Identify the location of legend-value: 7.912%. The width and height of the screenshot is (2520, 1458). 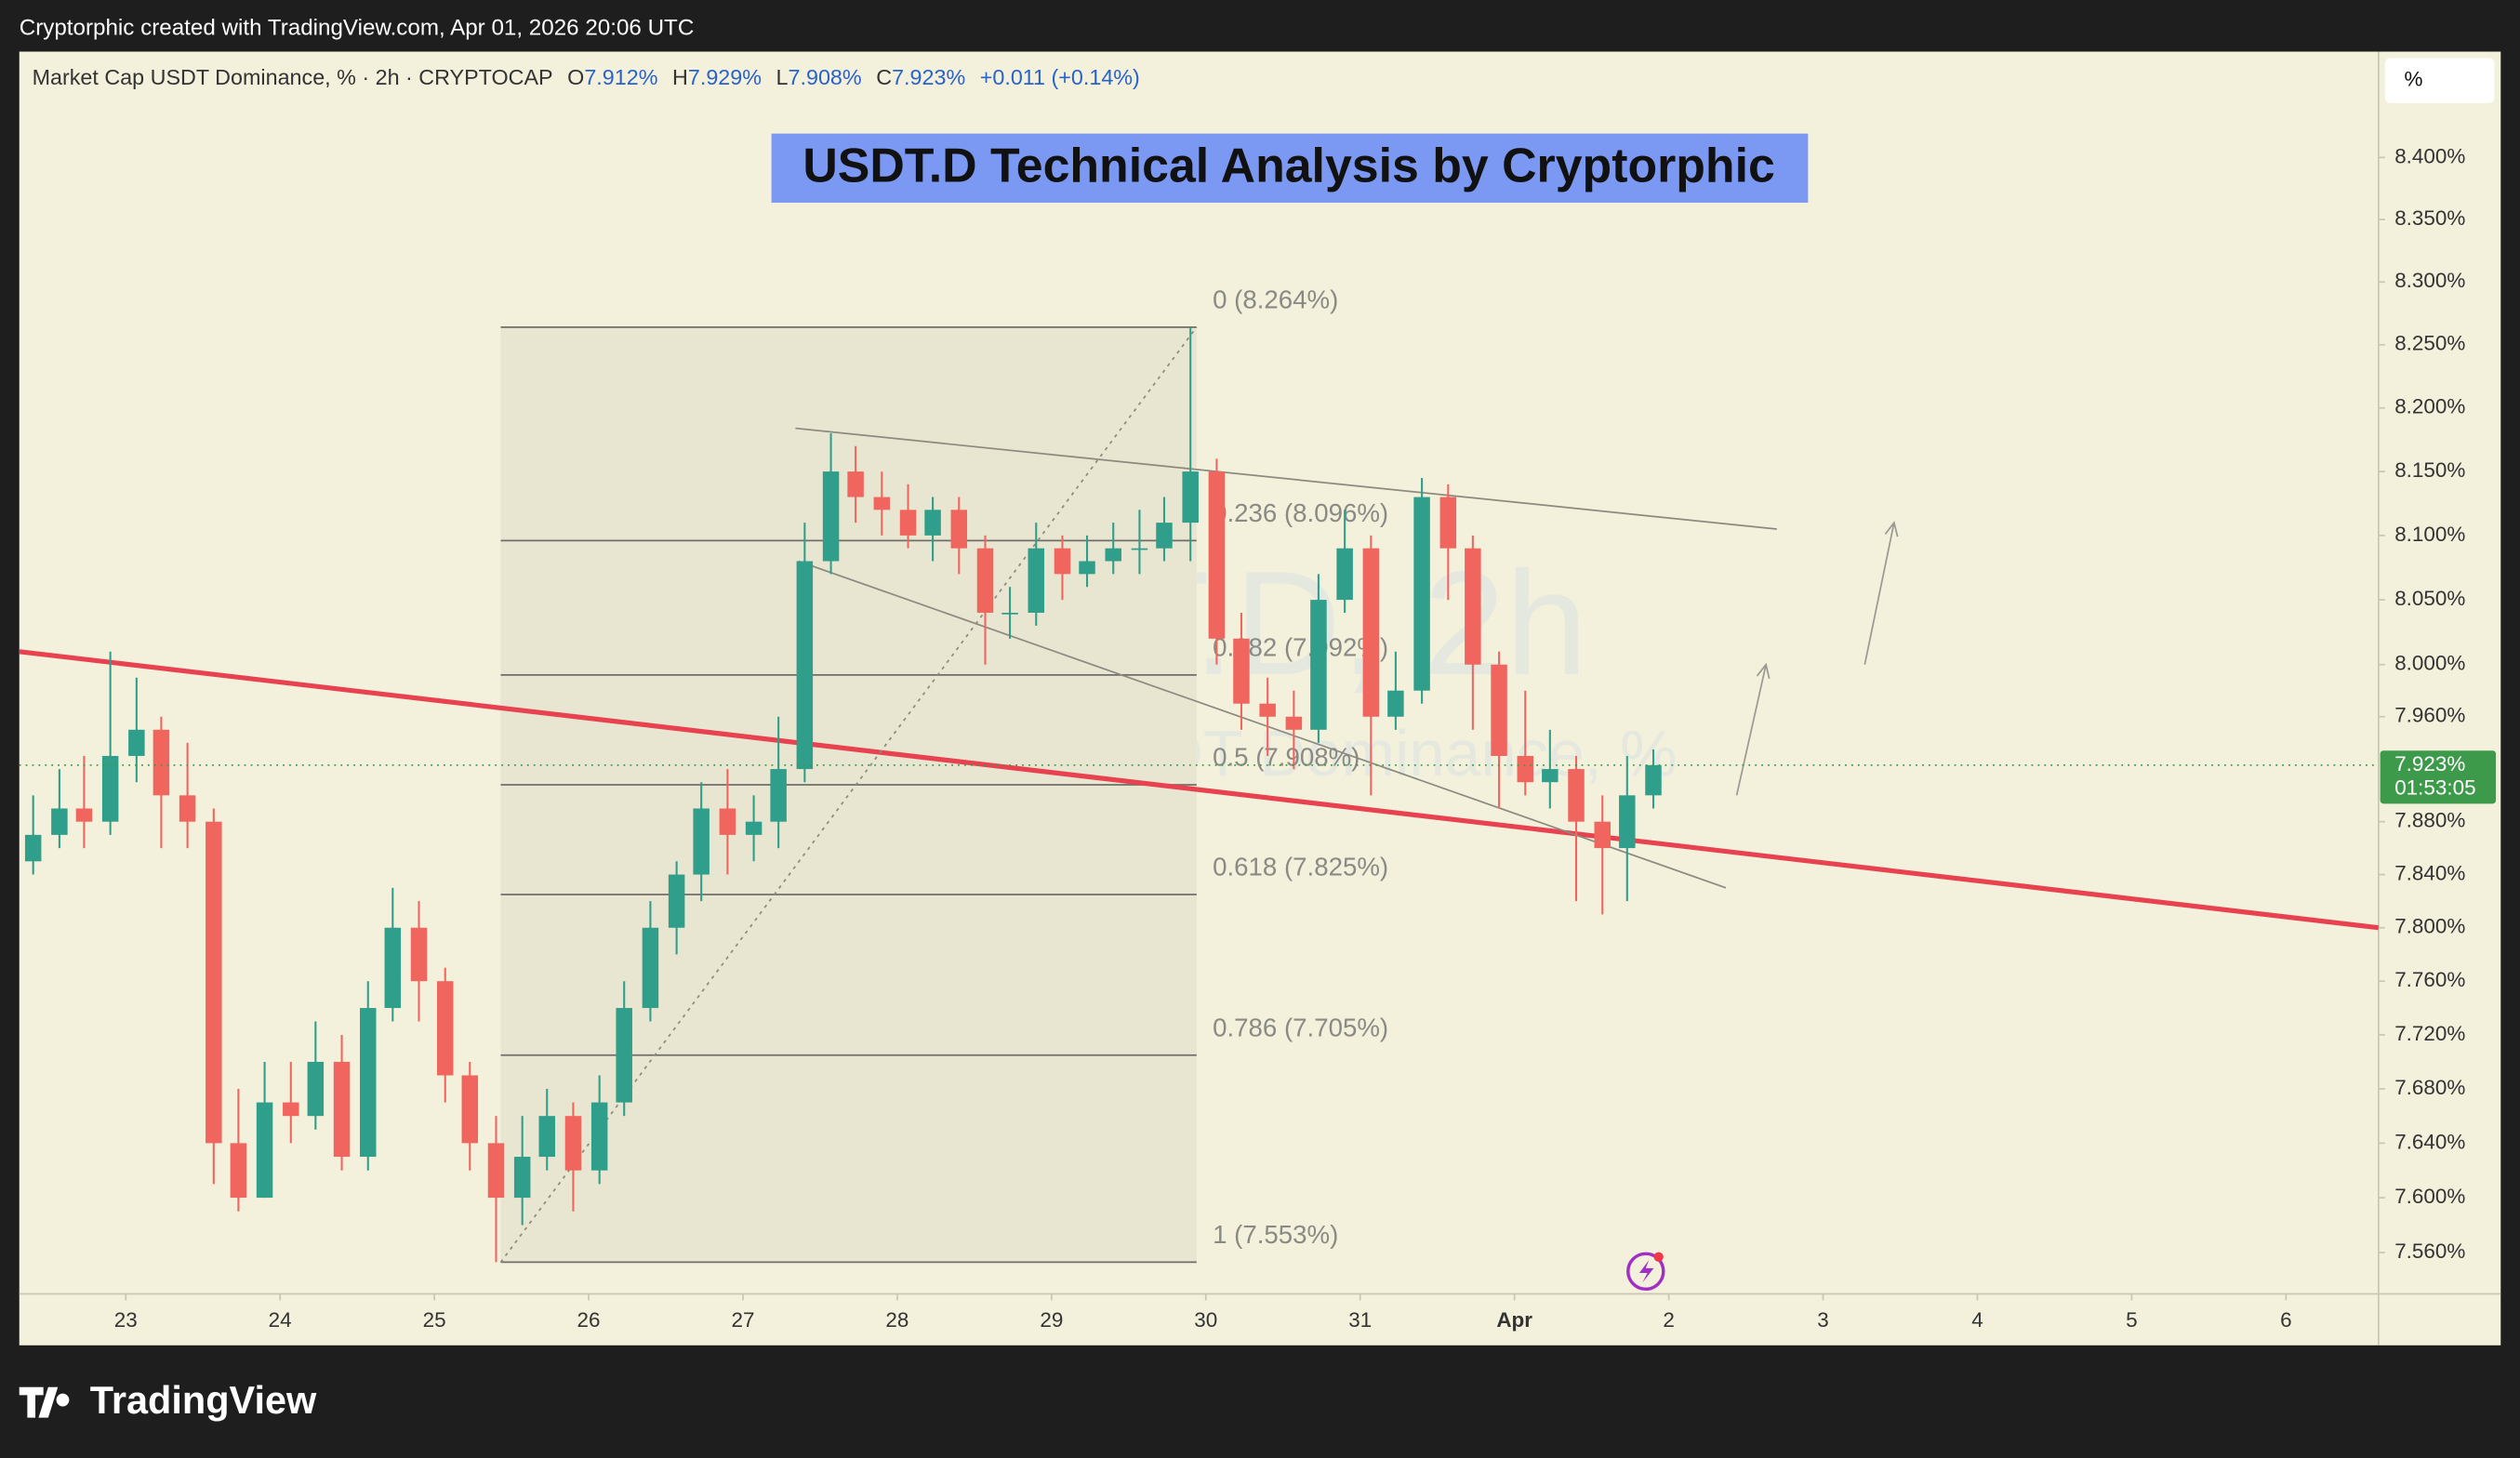
(620, 77).